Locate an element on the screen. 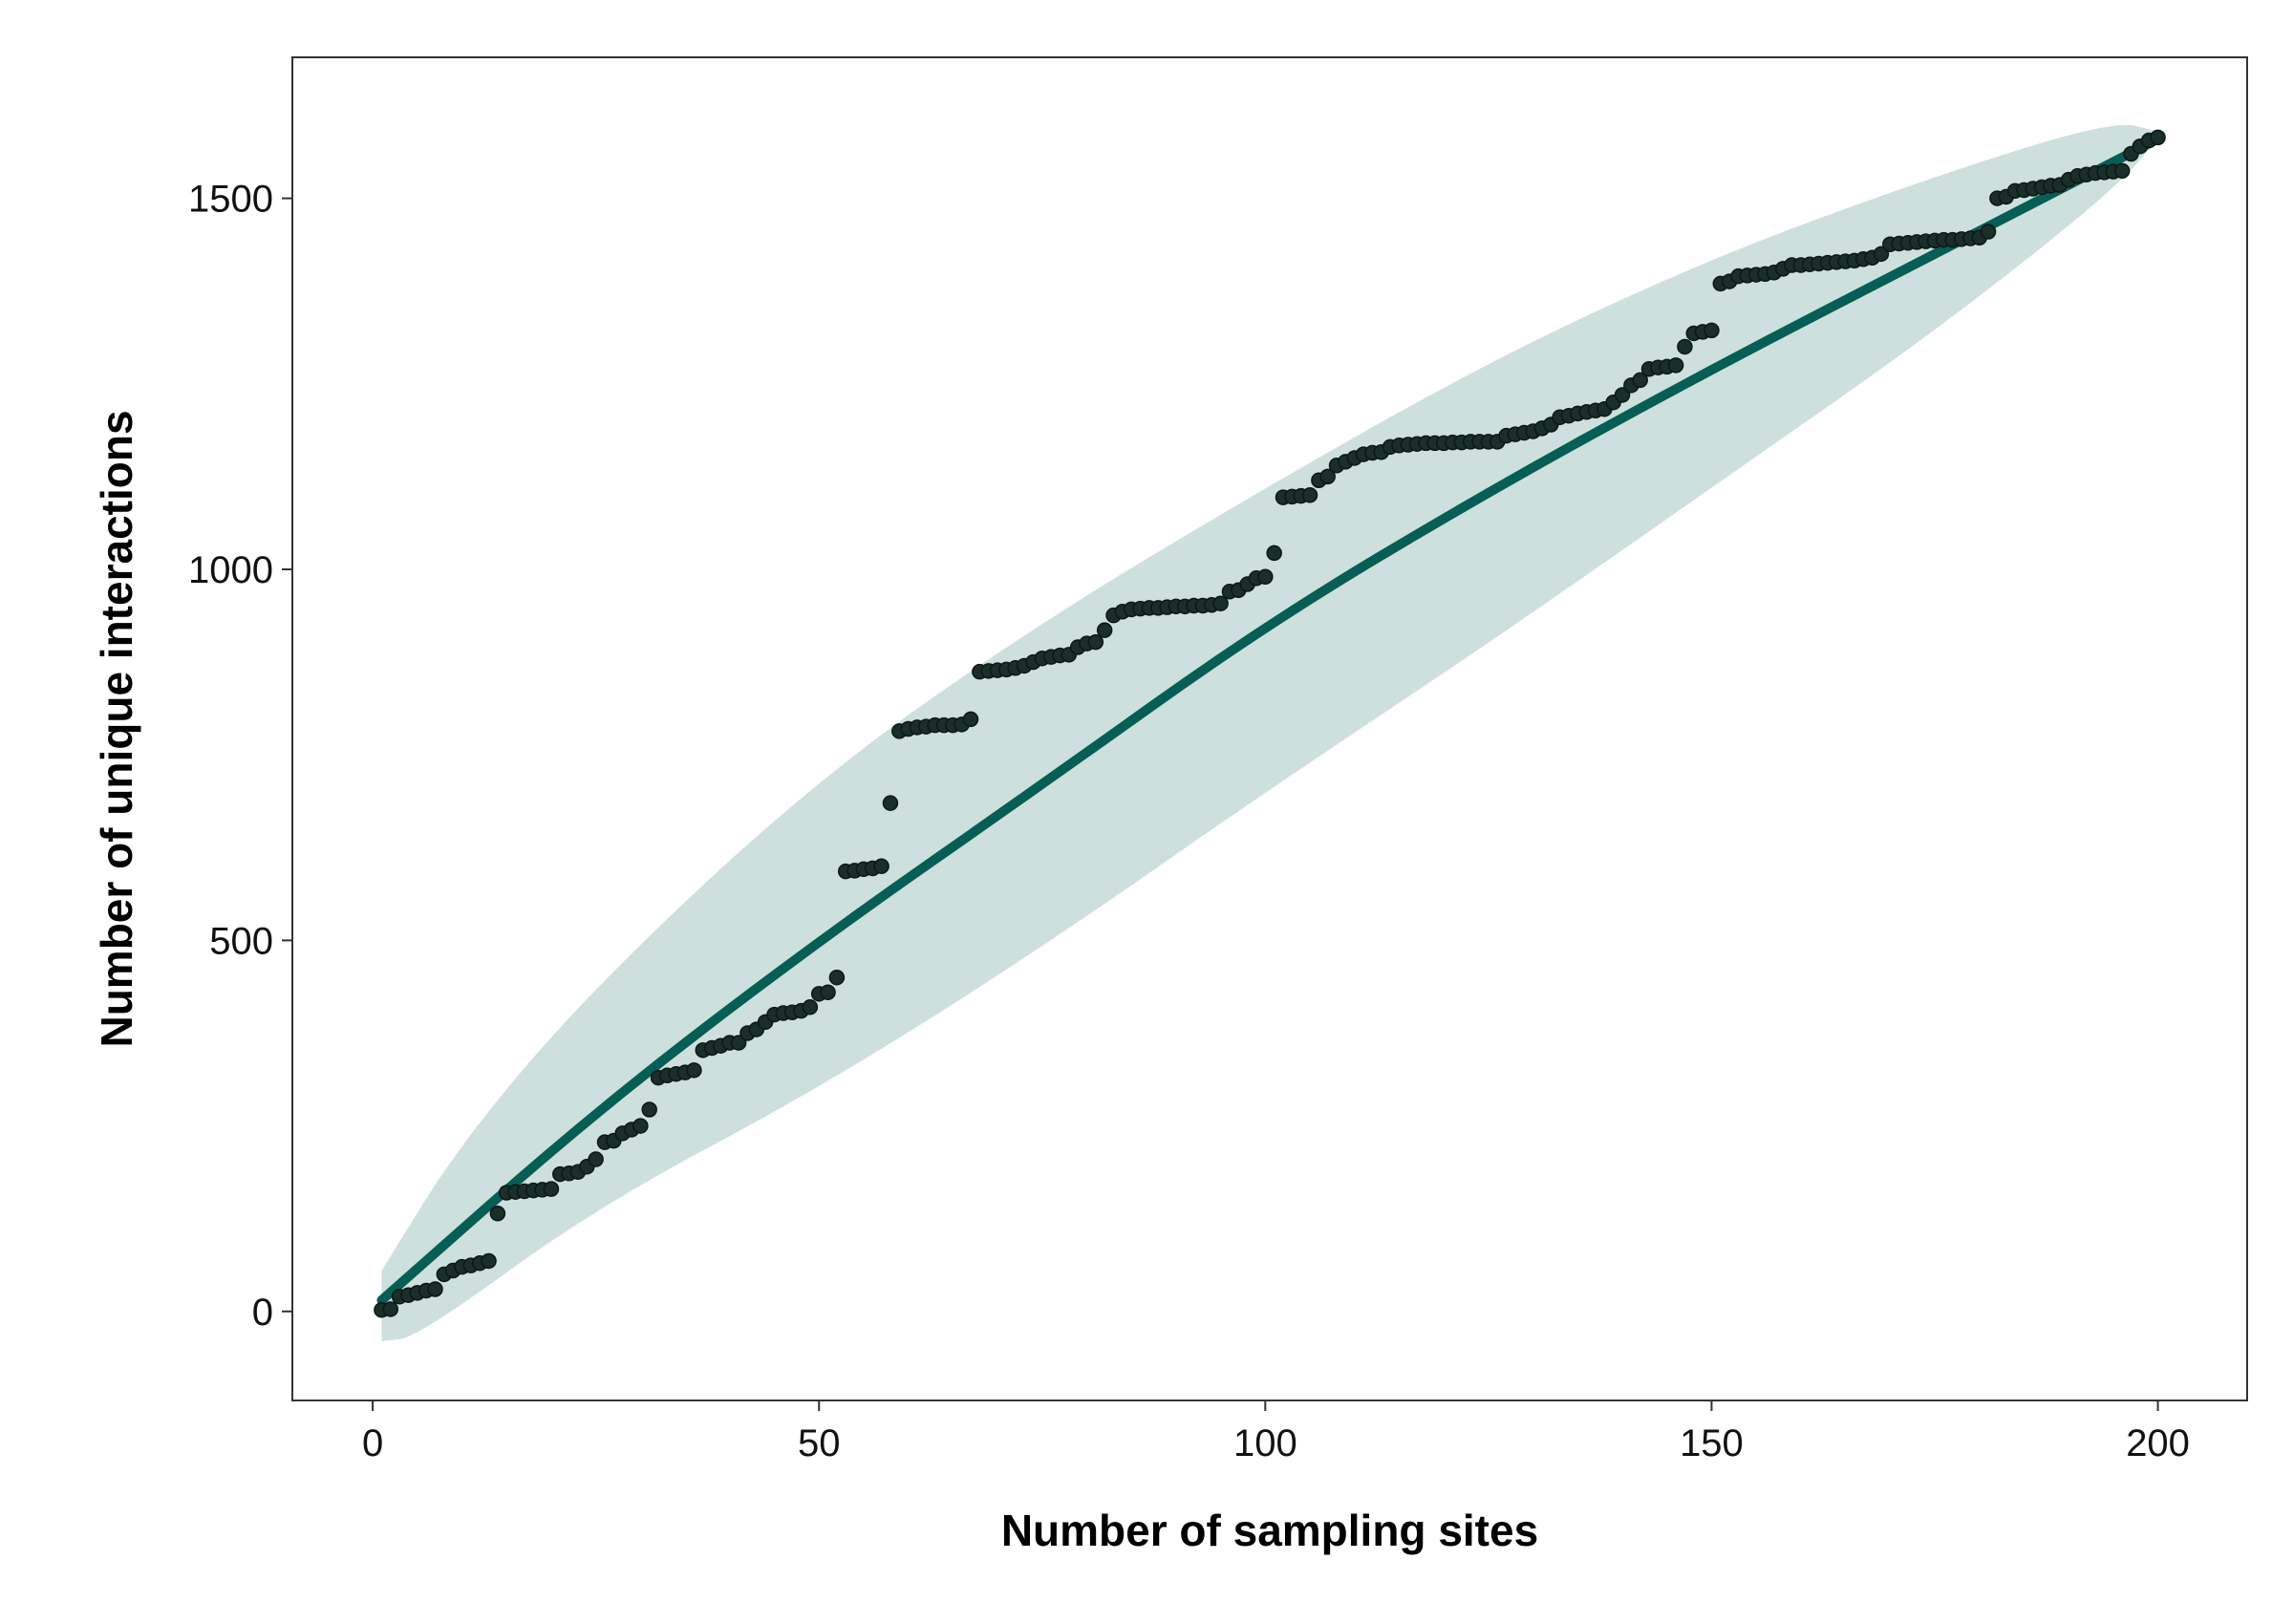 Image resolution: width=2293 pixels, height=1624 pixels. x-axis: 0 50 100 150 200 is located at coordinates (1276, 1432).